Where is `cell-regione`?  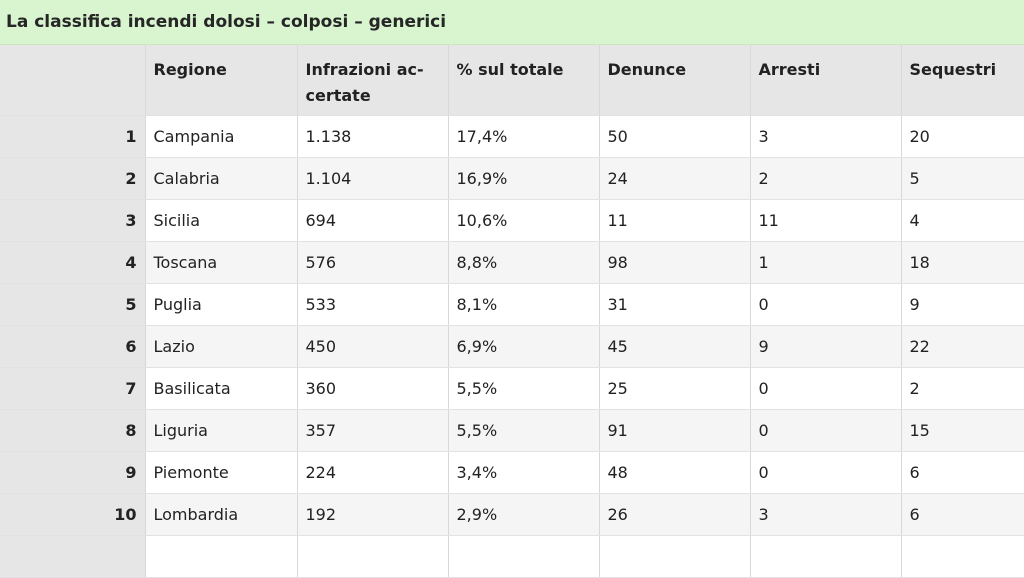 cell-regione is located at coordinates (221, 556).